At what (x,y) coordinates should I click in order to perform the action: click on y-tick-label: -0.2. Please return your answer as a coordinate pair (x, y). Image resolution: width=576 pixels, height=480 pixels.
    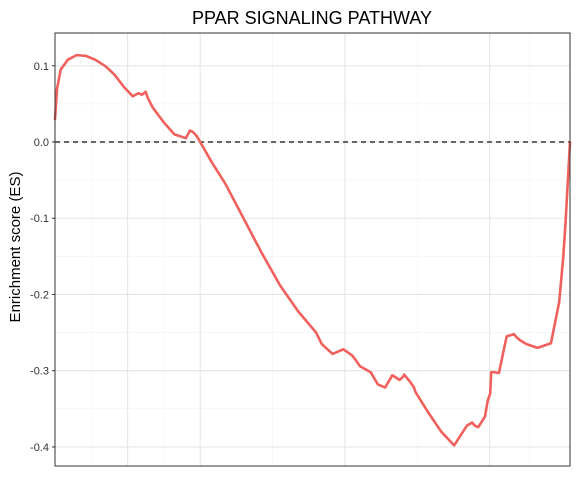
    Looking at the image, I should click on (39, 295).